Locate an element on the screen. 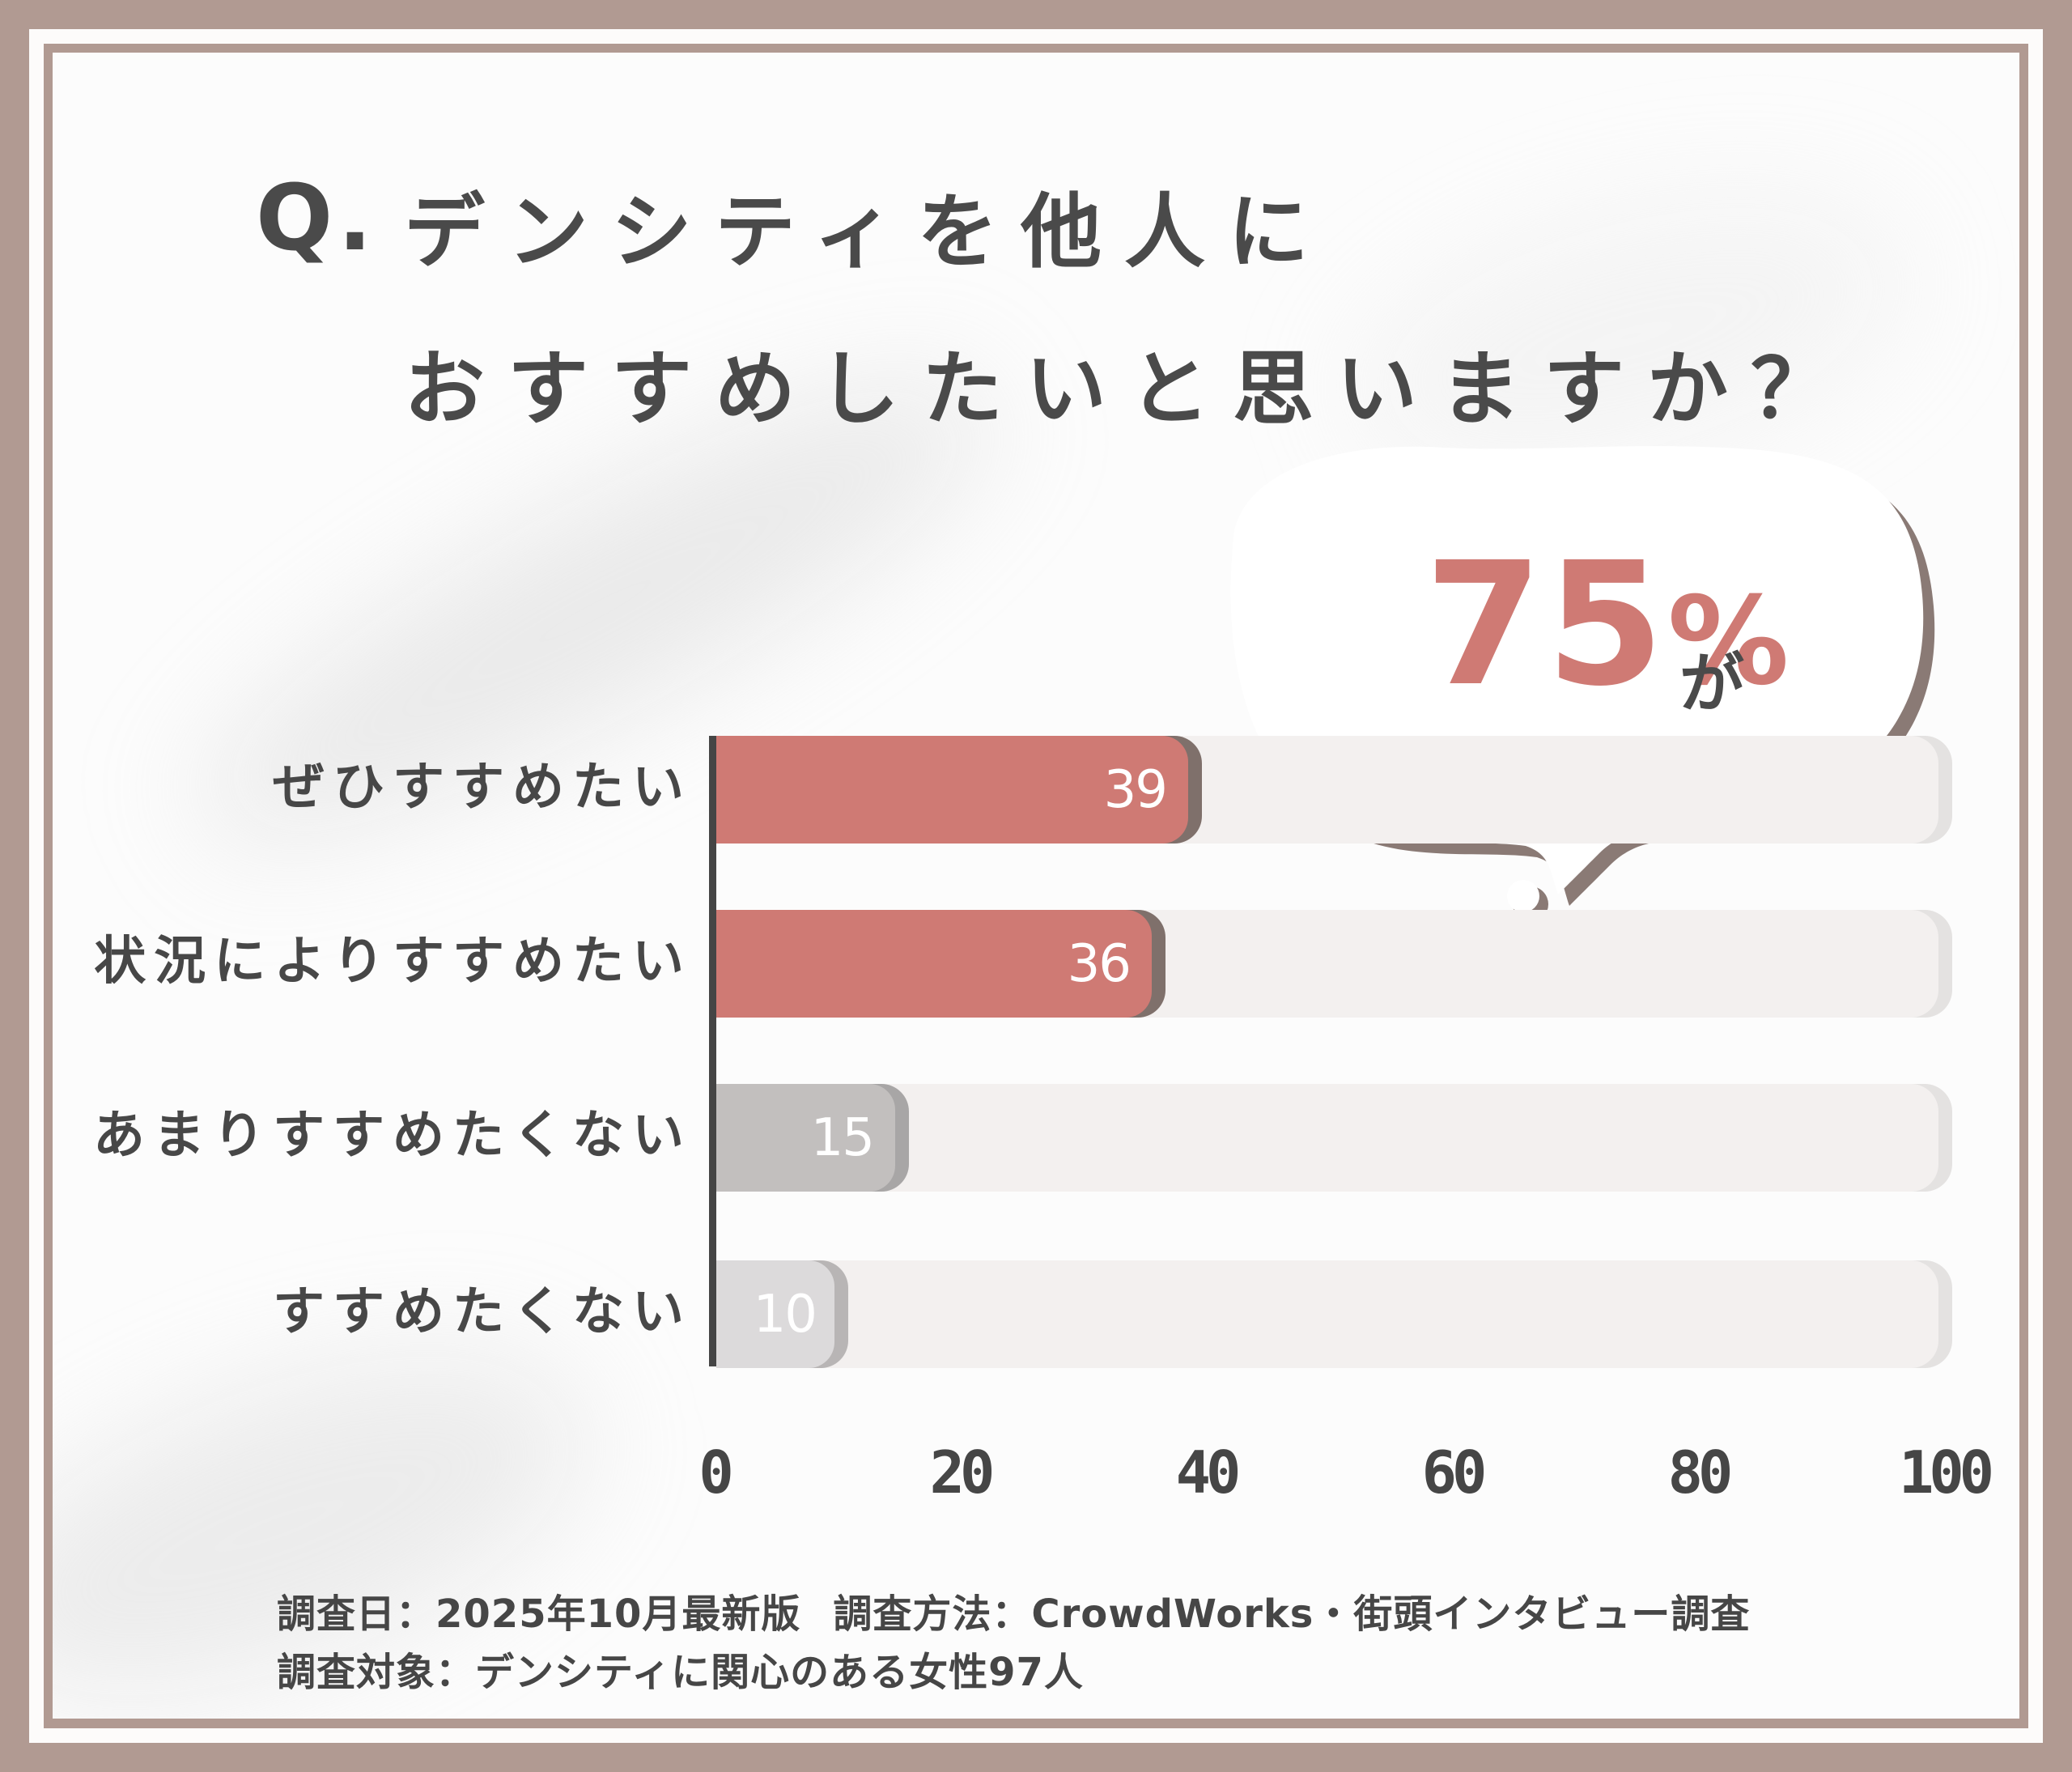 This screenshot has height=1772, width=2072. question-title-line1: デンシティを他人に is located at coordinates (867, 232).